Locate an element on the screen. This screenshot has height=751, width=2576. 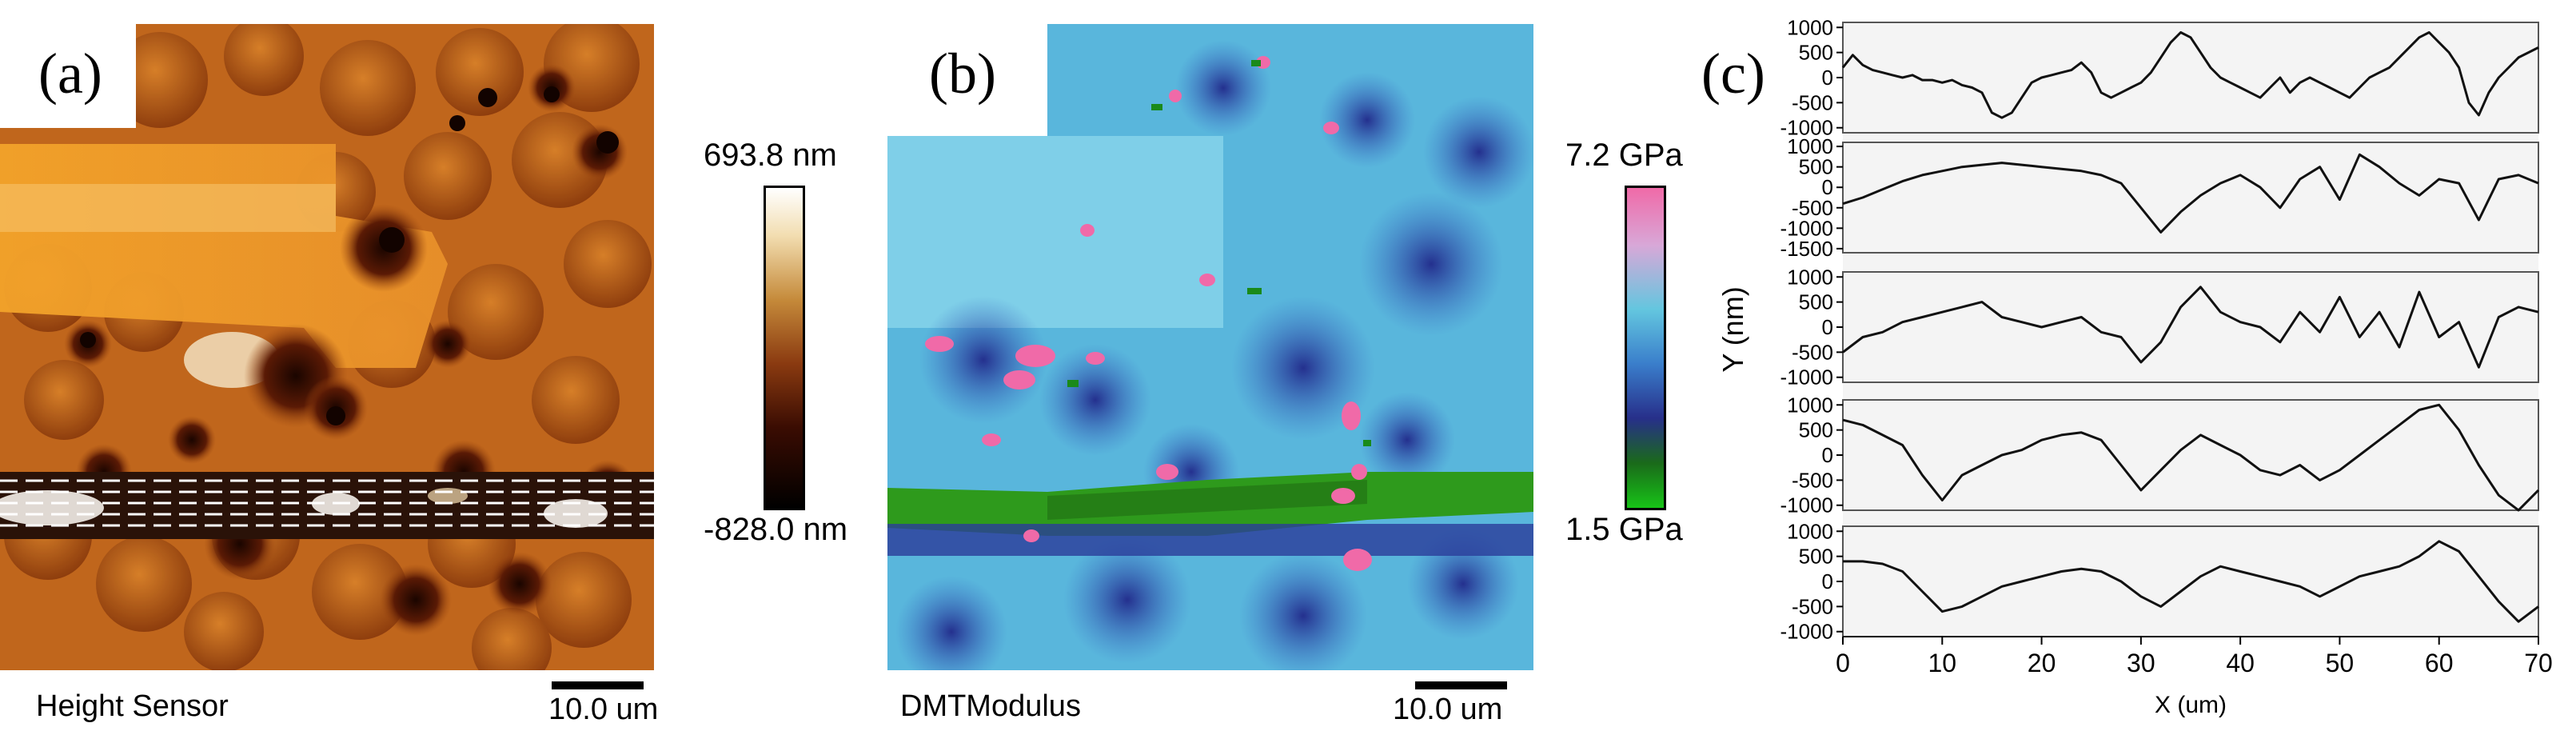
x-tick-label: 0 is located at coordinates (1843, 663).